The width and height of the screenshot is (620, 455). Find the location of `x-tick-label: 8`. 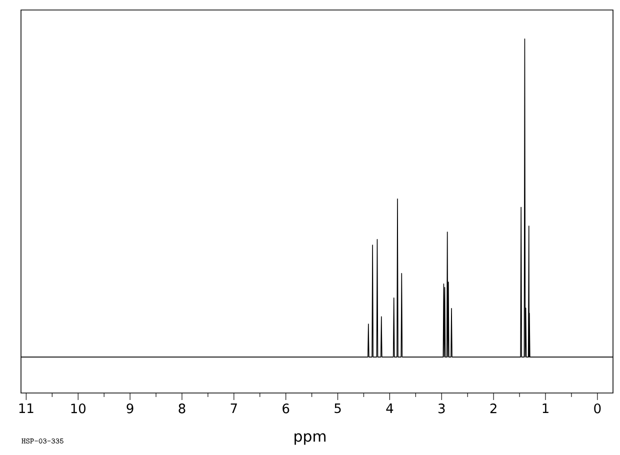

x-tick-label: 8 is located at coordinates (182, 409).